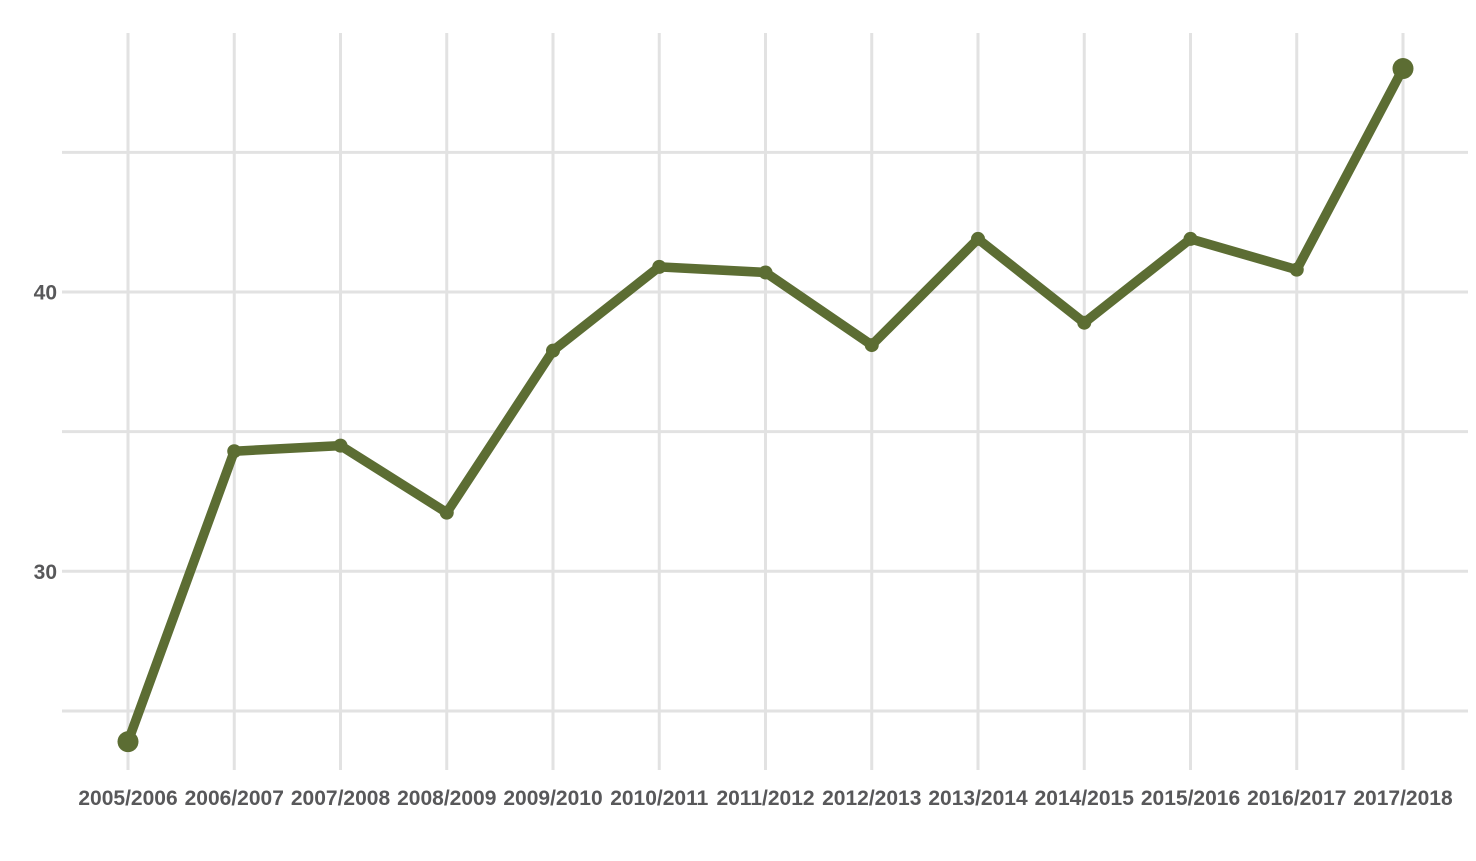 The width and height of the screenshot is (1476, 861). Describe the element at coordinates (659, 798) in the screenshot. I see `x-axis-tick-label: 2010/2011` at that location.